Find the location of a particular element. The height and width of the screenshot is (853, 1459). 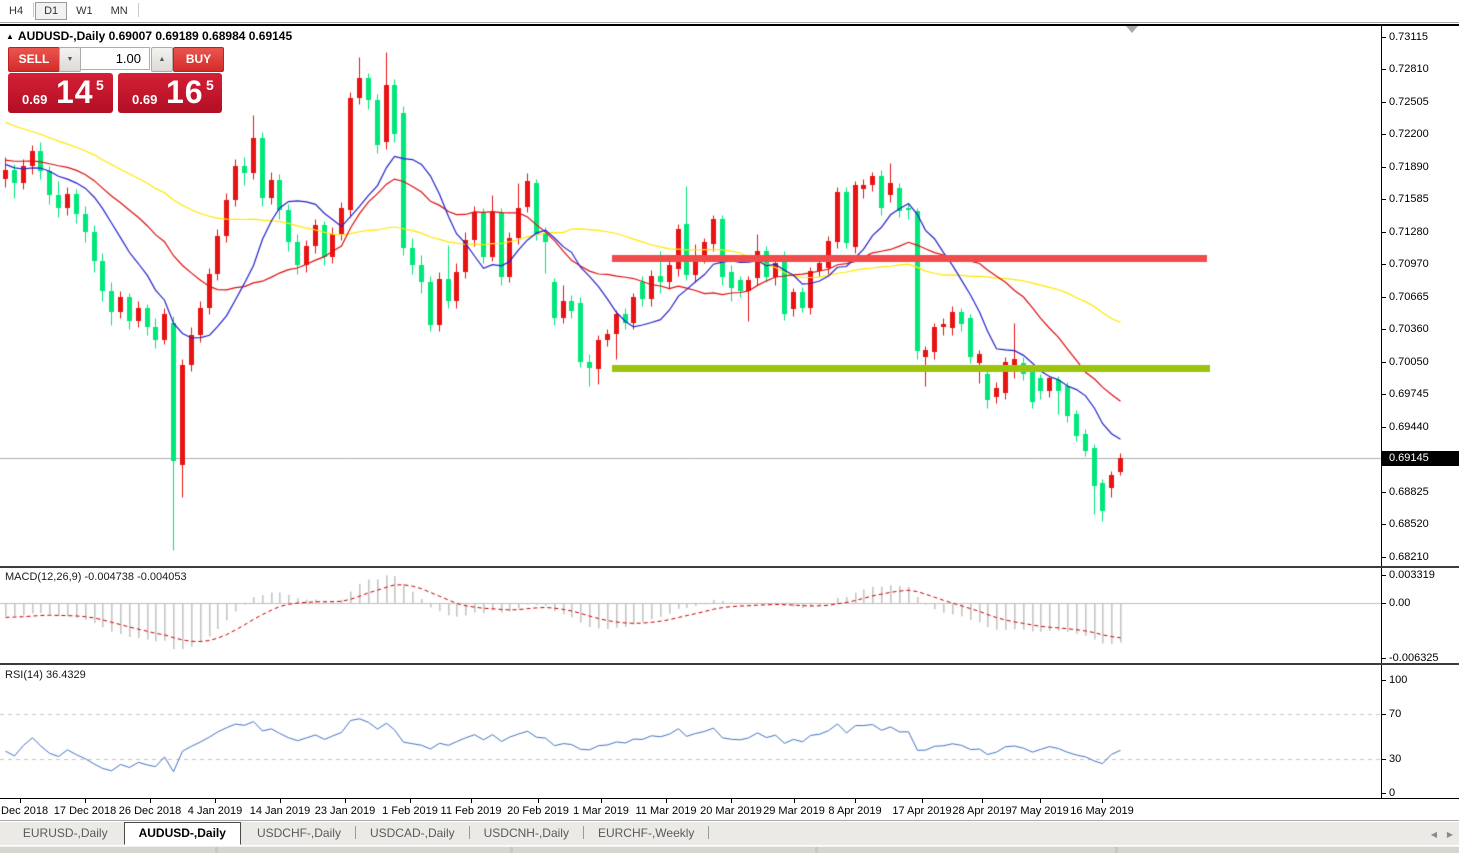

price-tick-label: 0.70050 is located at coordinates (1420, 362).